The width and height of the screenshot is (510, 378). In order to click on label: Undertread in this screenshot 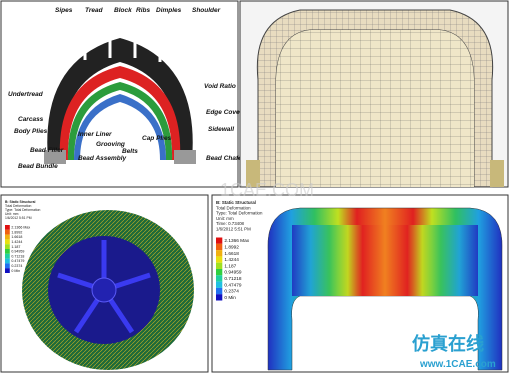, I will do `click(26, 94)`.